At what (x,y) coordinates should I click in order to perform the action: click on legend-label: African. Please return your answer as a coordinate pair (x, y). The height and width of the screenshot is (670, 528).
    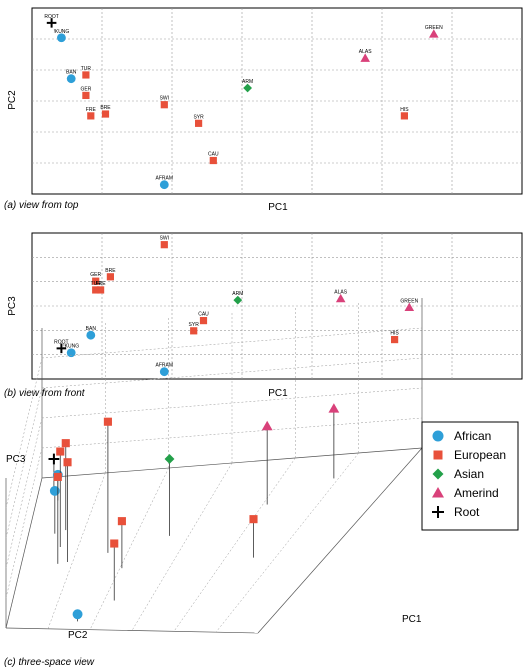
    Looking at the image, I should click on (472, 436).